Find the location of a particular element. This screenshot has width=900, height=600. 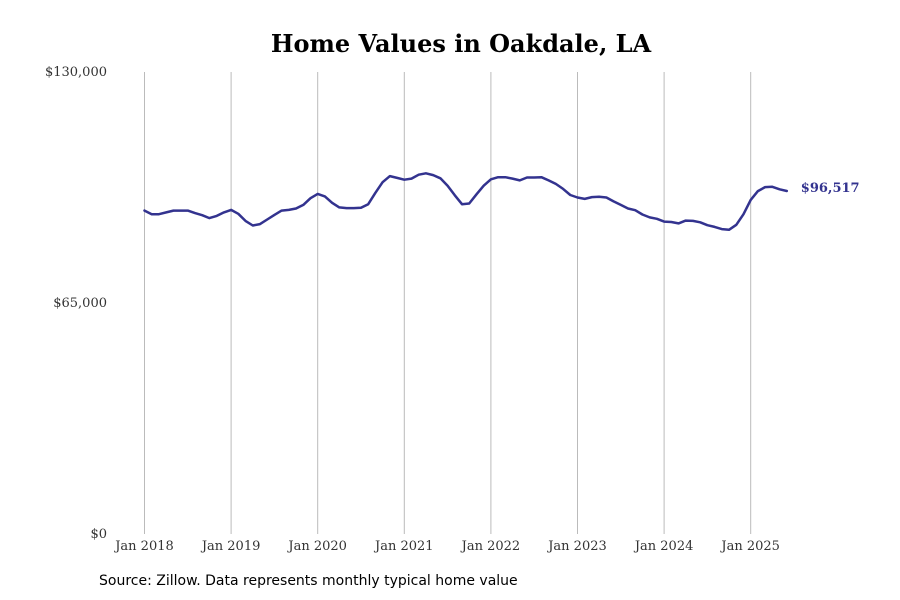

series-line is located at coordinates (466, 202).